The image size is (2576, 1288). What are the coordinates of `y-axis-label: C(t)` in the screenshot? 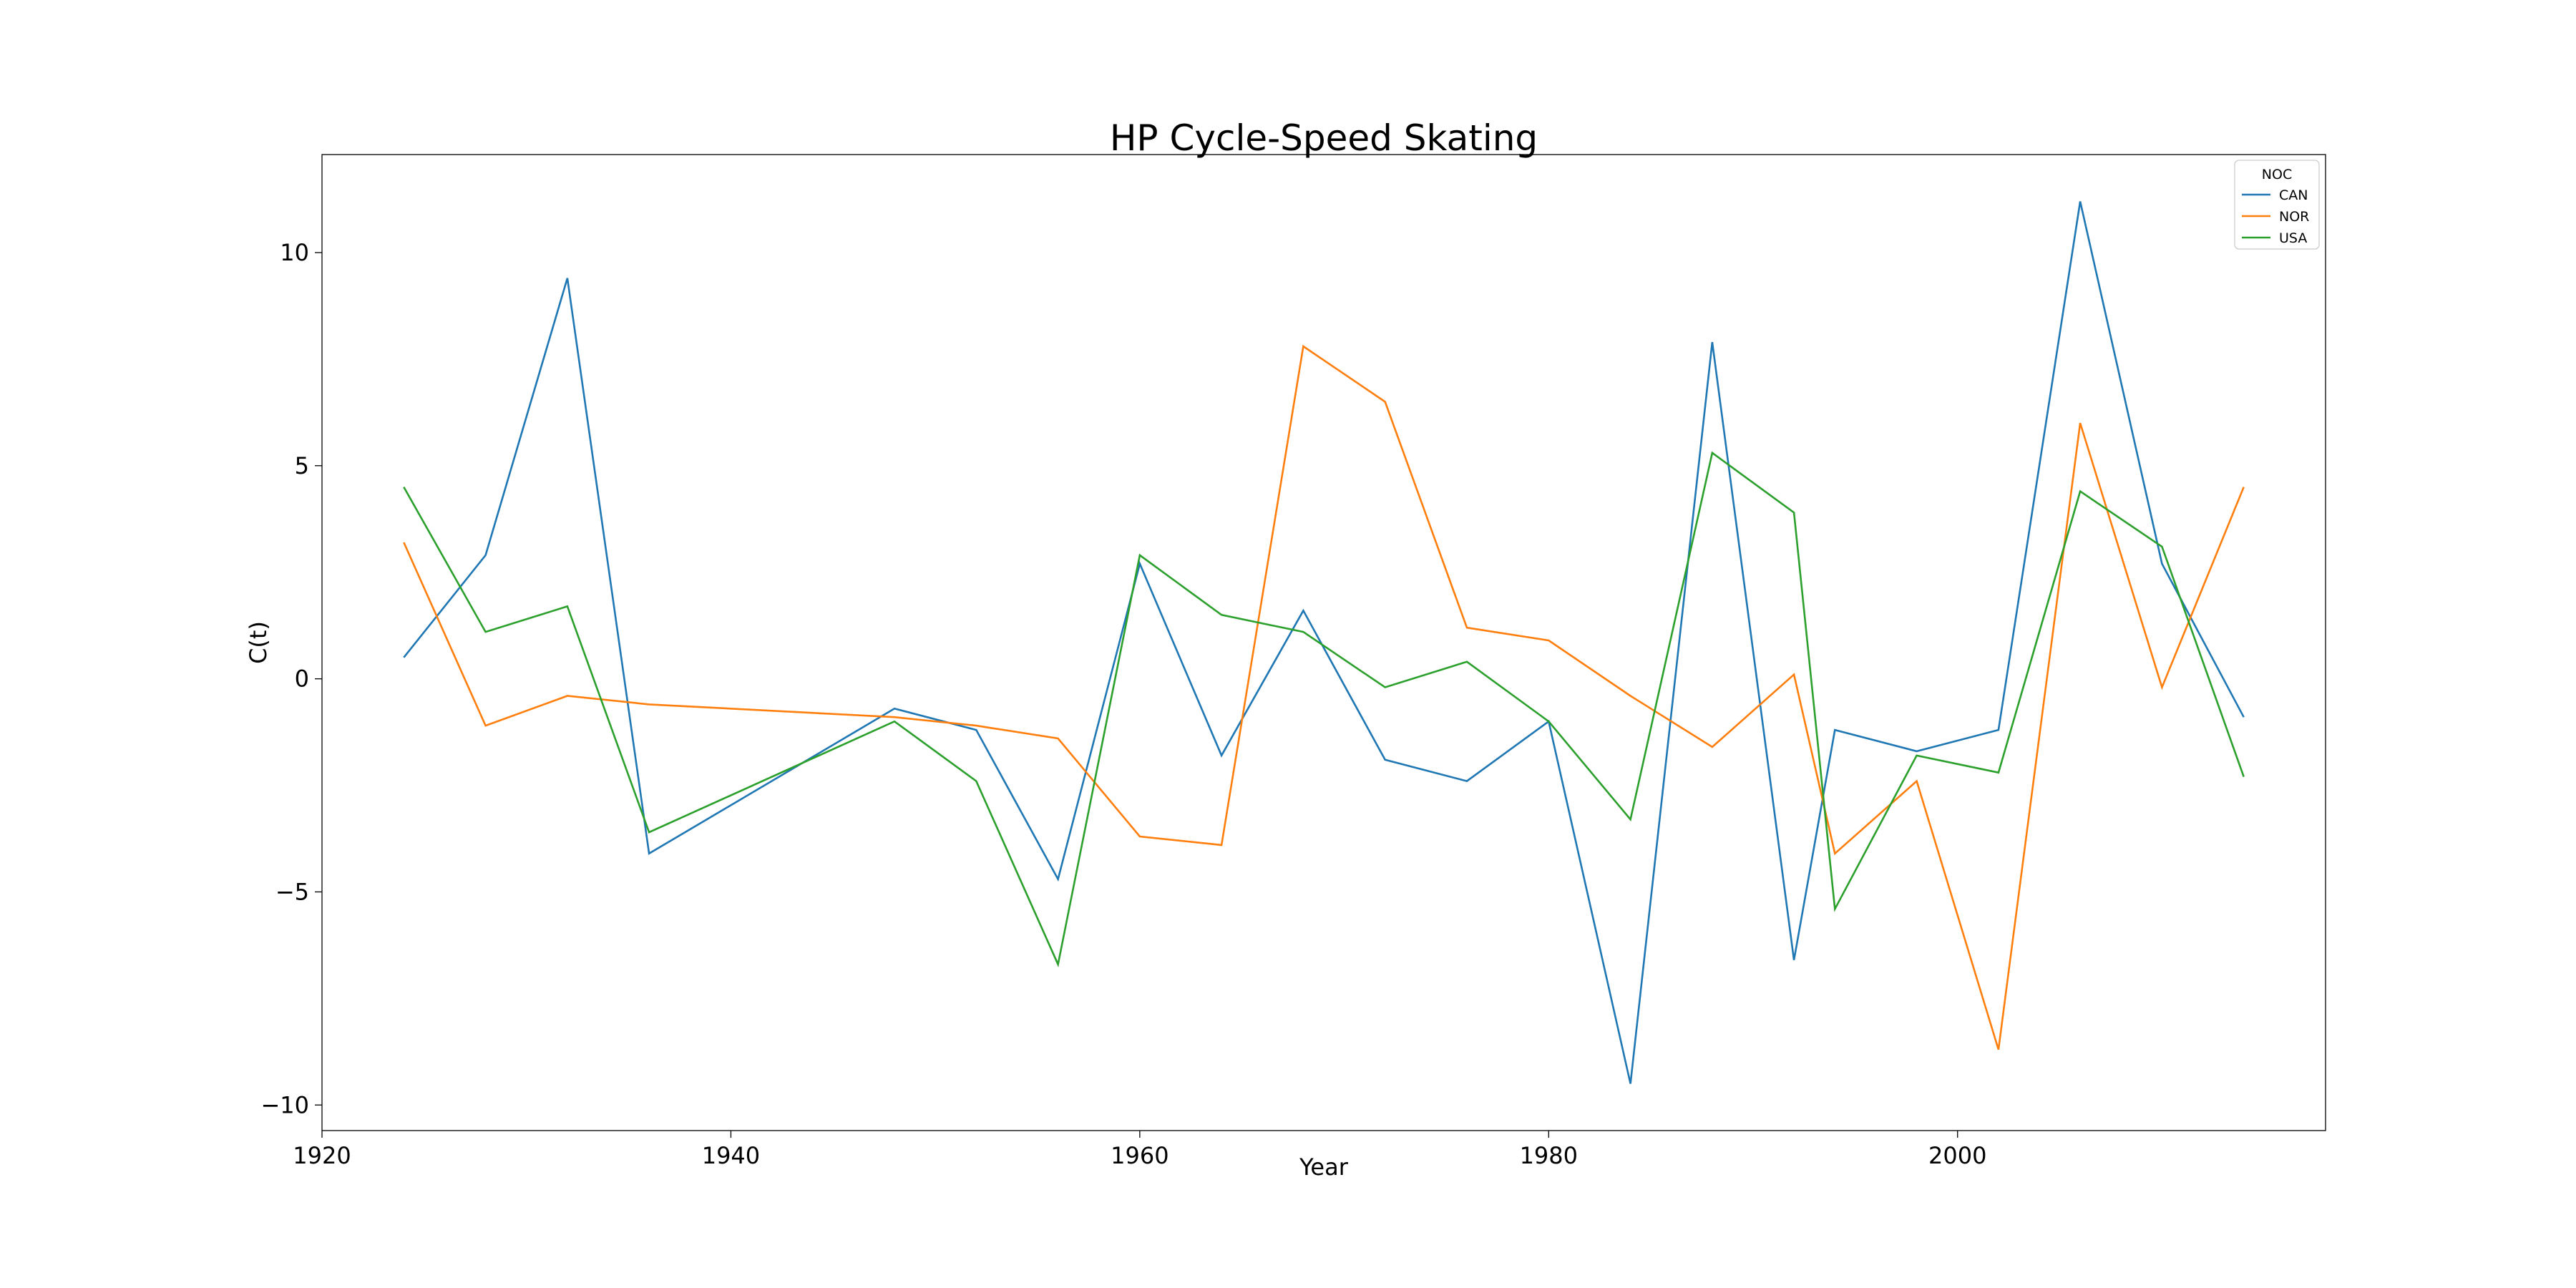 It's located at (258, 642).